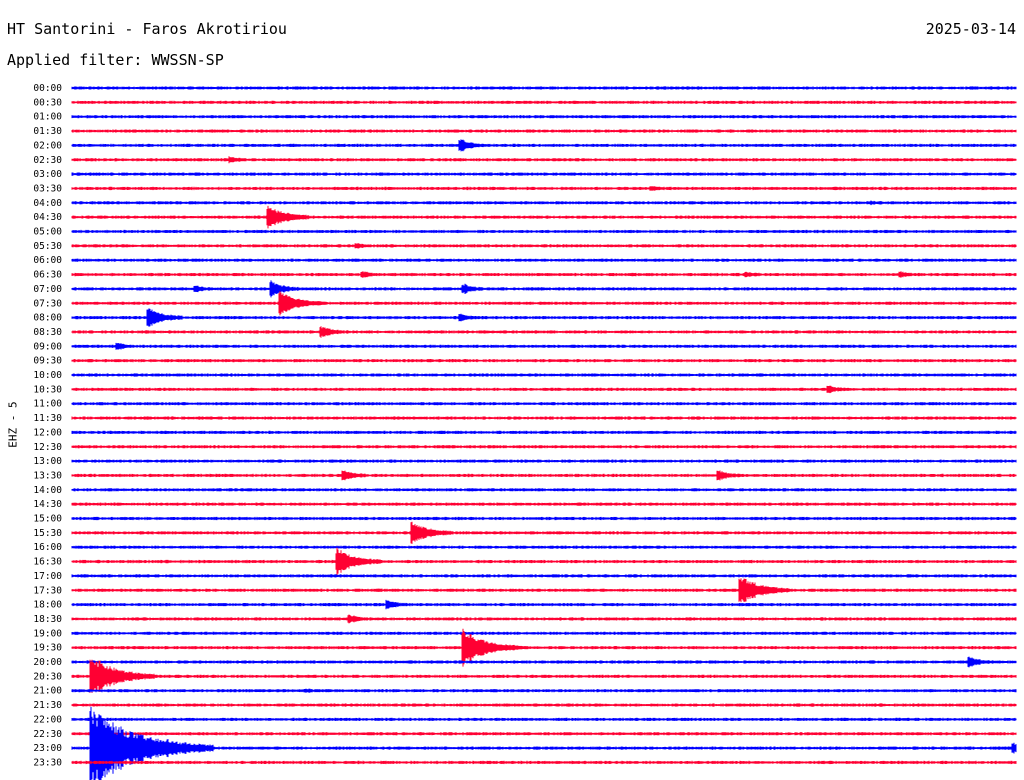 Image resolution: width=1024 pixels, height=780 pixels. Describe the element at coordinates (47, 662) in the screenshot. I see `time-tick-label: 20:00` at that location.